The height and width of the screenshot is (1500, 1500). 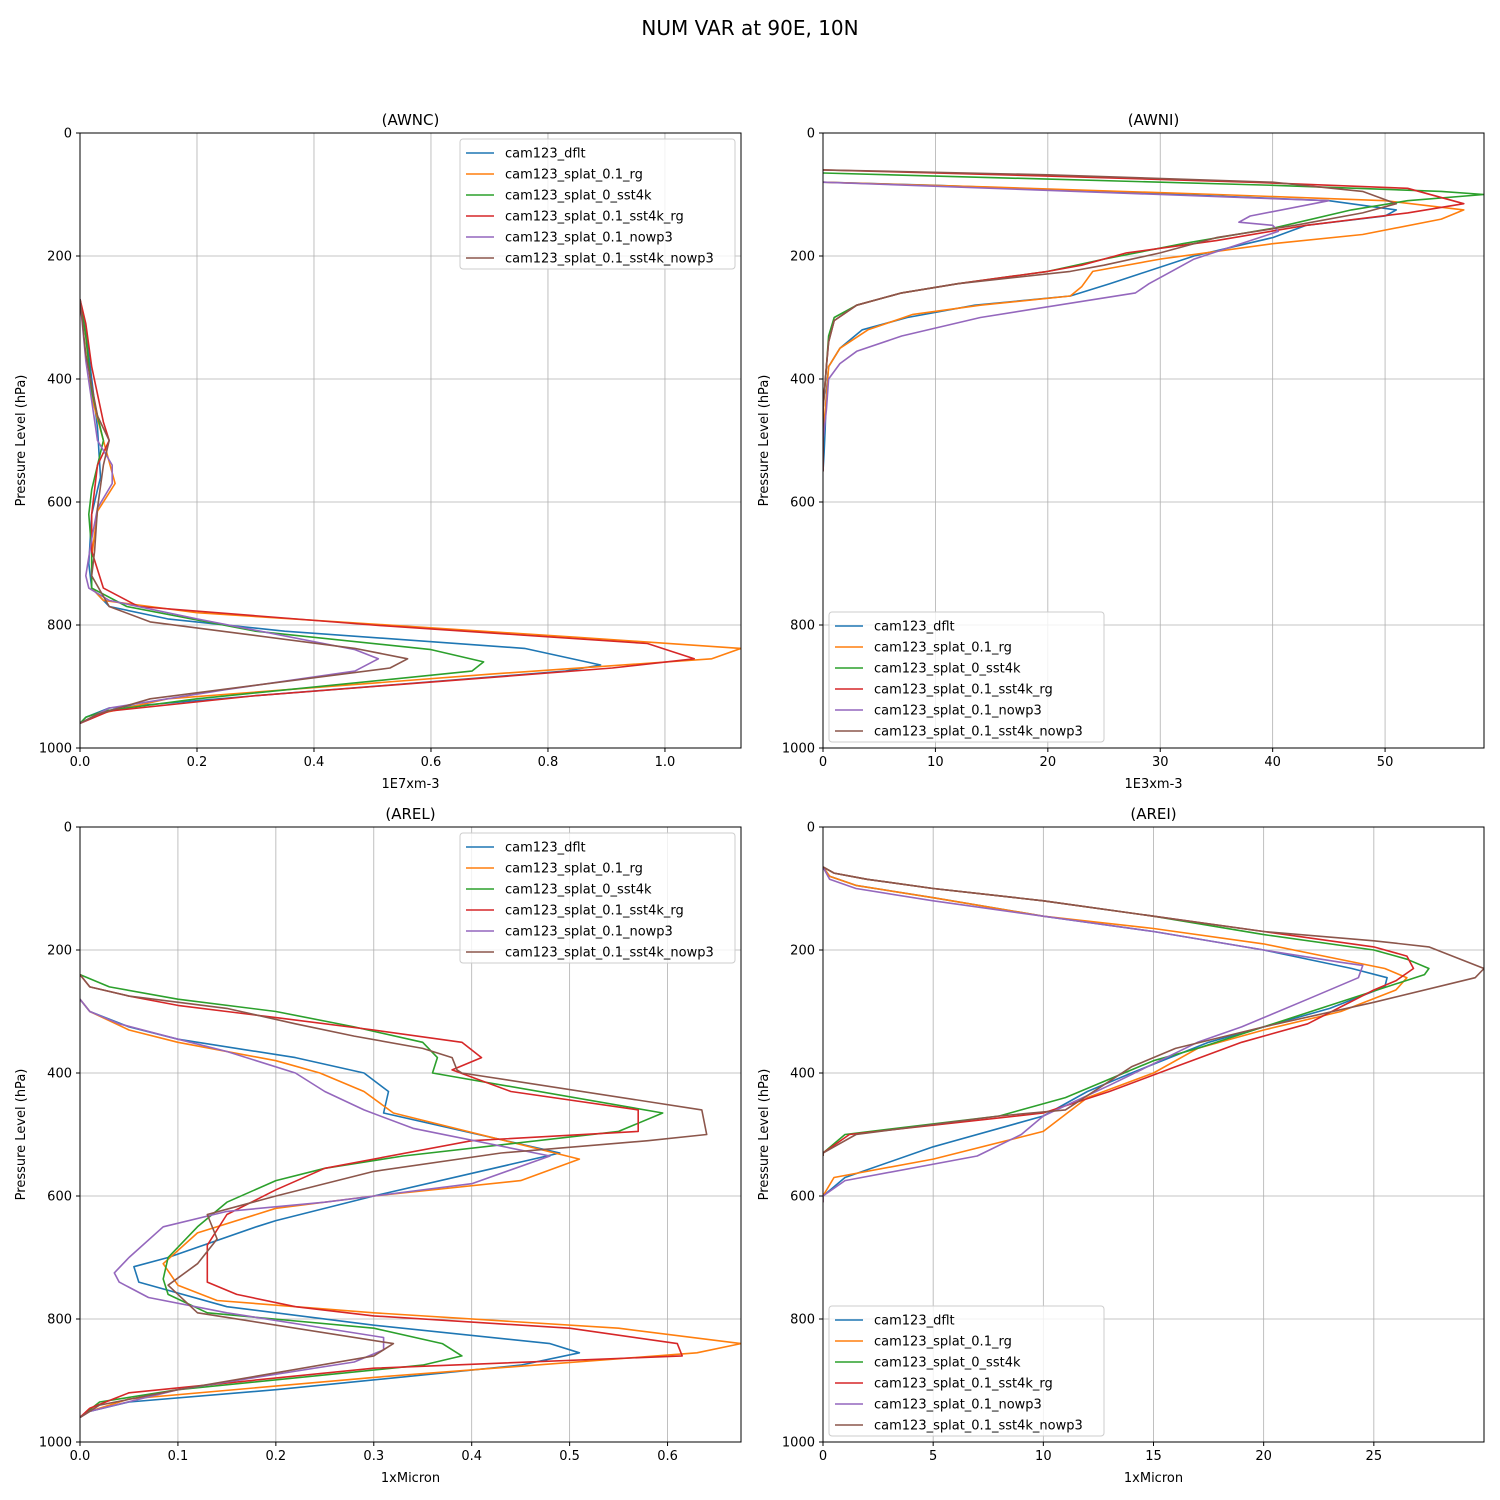 What do you see at coordinates (1154, 120) in the screenshot?
I see `chart-title: (AWNI)` at bounding box center [1154, 120].